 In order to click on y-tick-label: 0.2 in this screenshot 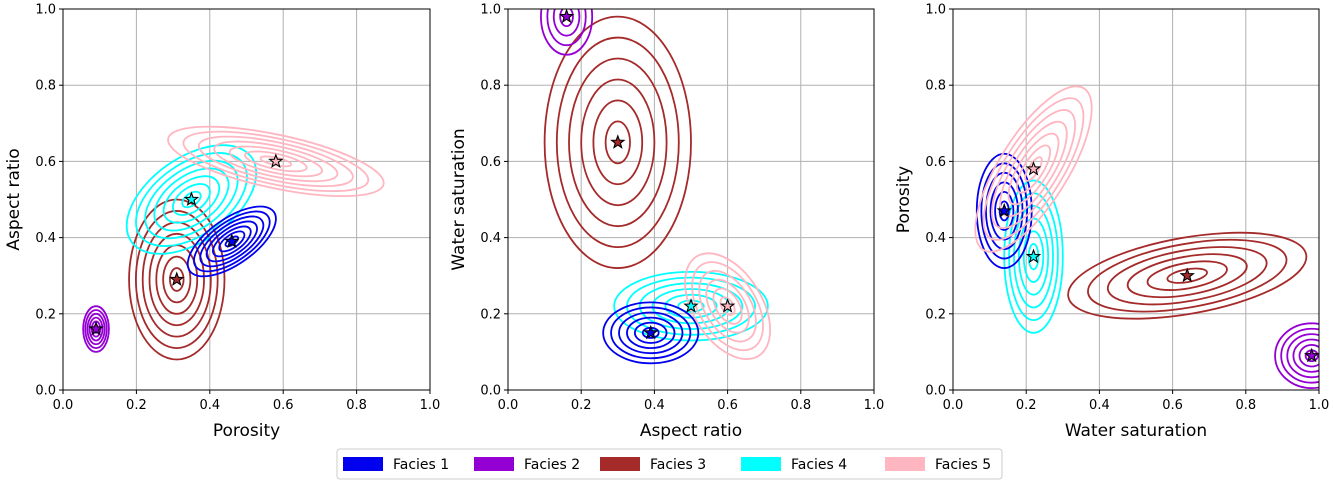, I will do `click(490, 314)`.